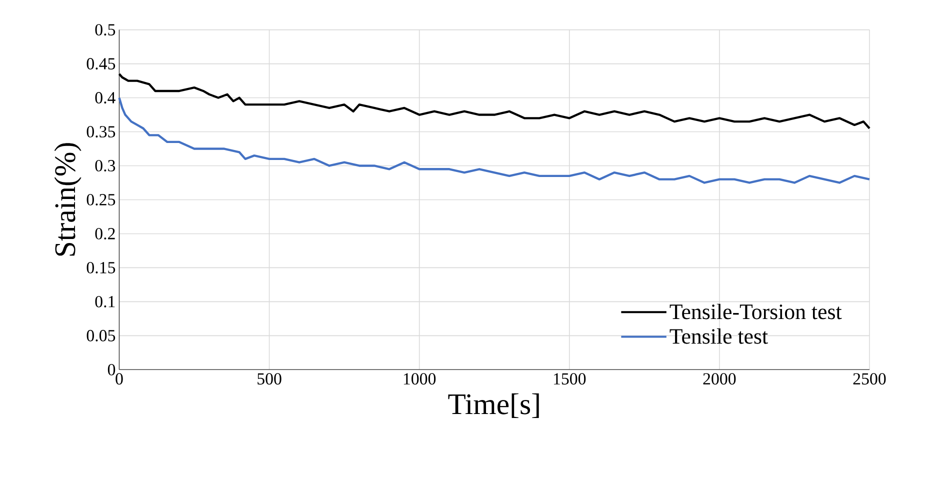  Describe the element at coordinates (105, 302) in the screenshot. I see `y-tick-label: 0.1` at that location.